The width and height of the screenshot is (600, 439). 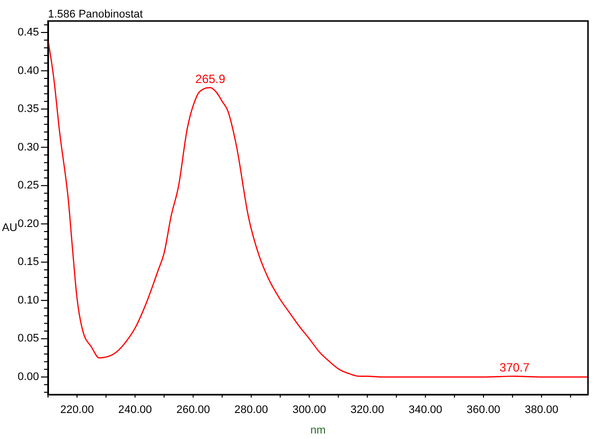 I want to click on y-tick-label: 0.40, so click(x=28, y=70).